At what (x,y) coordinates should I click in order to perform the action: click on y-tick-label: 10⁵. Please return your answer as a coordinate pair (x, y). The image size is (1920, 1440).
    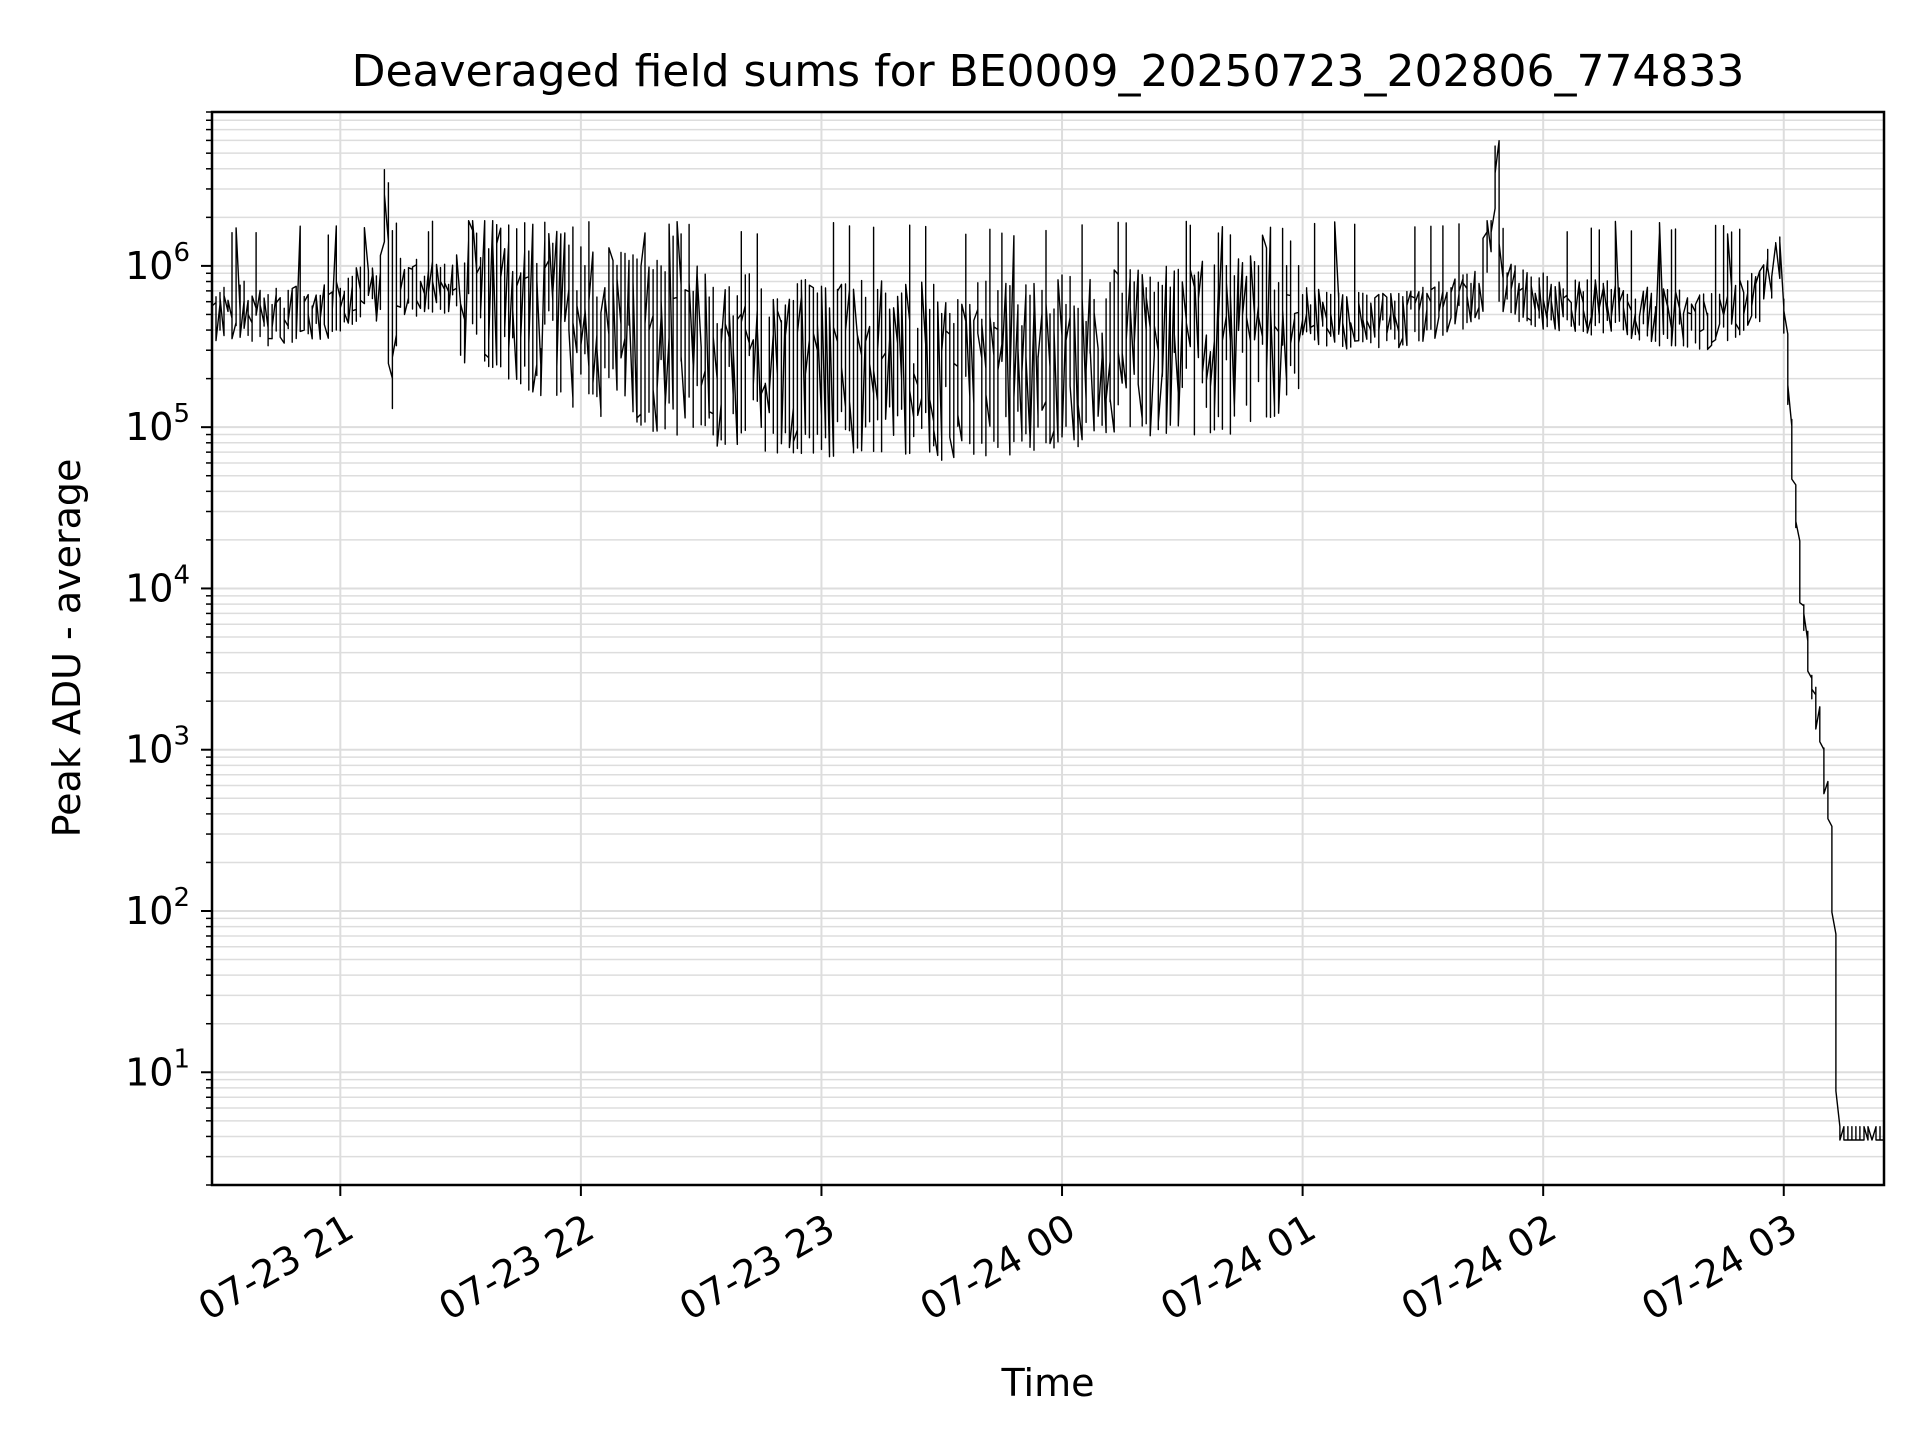
    Looking at the image, I should click on (157, 424).